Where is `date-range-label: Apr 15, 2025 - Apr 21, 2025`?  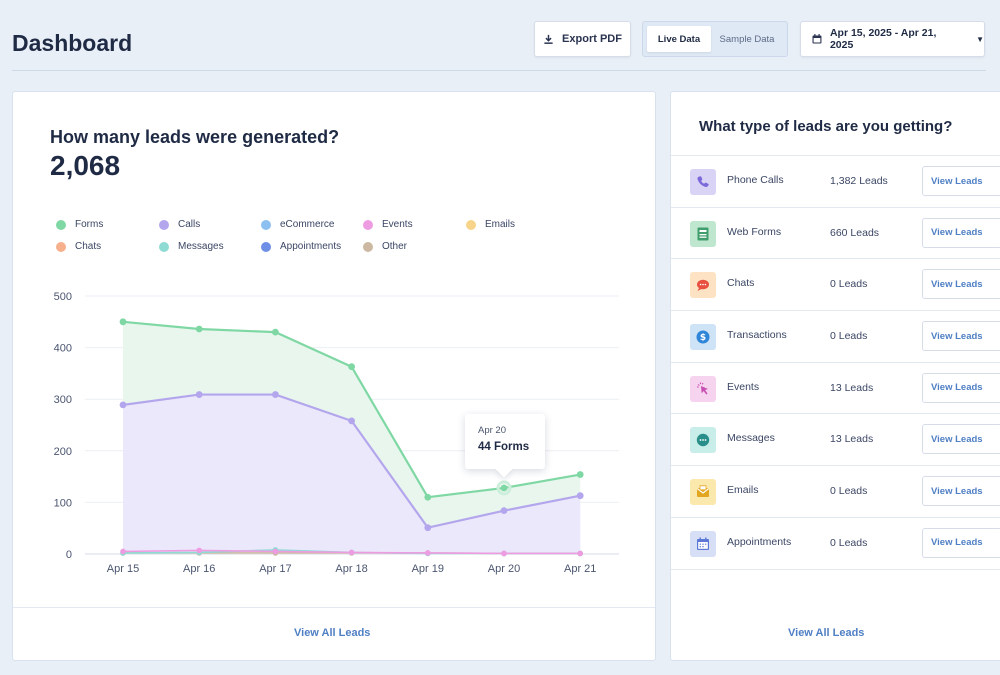 date-range-label: Apr 15, 2025 - Apr 21, 2025 is located at coordinates (883, 39).